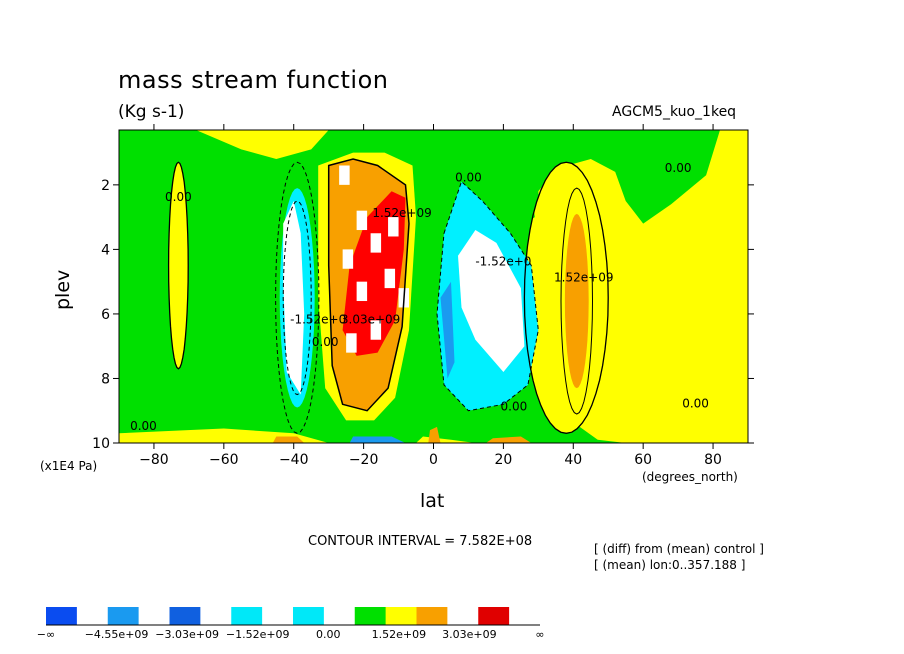 The image size is (904, 654). I want to click on y-axis-label: plev, so click(63, 289).